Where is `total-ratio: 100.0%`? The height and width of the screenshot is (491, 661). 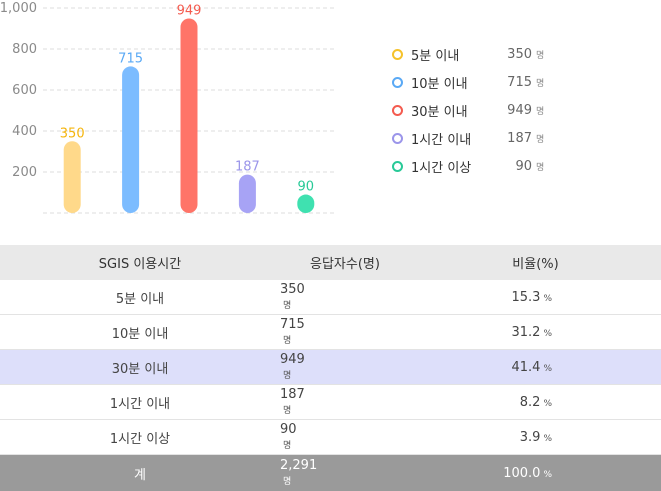 total-ratio: 100.0% is located at coordinates (535, 473).